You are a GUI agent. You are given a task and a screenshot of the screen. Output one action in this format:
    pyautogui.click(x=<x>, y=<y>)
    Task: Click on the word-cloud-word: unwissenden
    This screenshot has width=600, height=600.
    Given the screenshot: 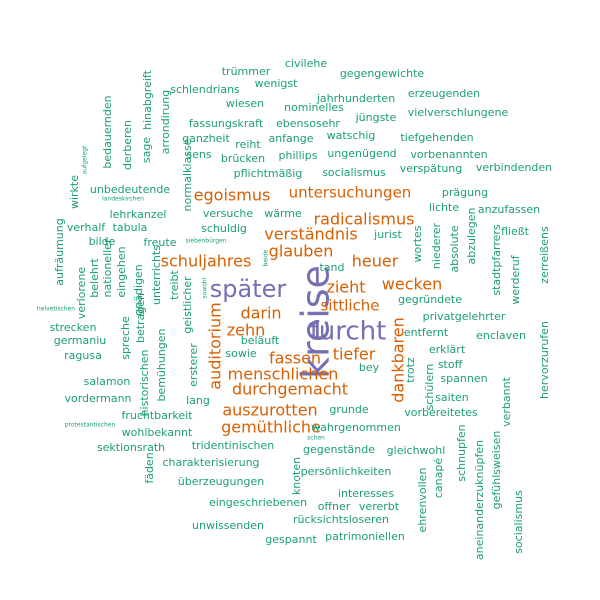 What is the action you would take?
    pyautogui.click(x=228, y=525)
    